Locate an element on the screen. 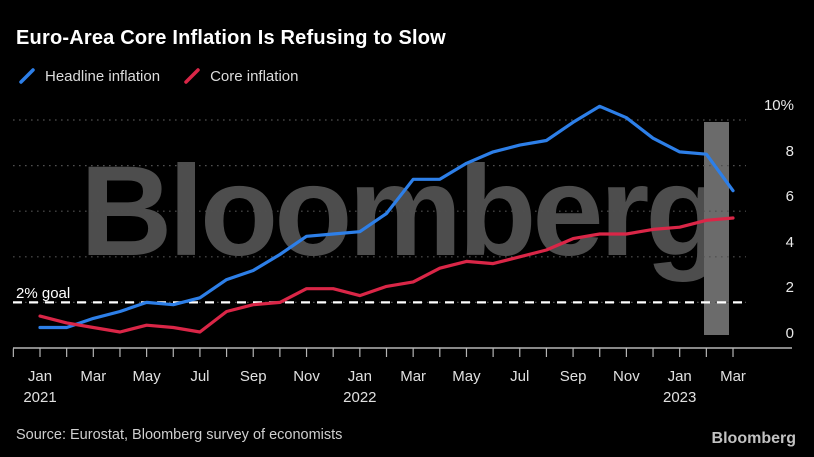 The image size is (814, 457). core-line-swatch-icon is located at coordinates (192, 76).